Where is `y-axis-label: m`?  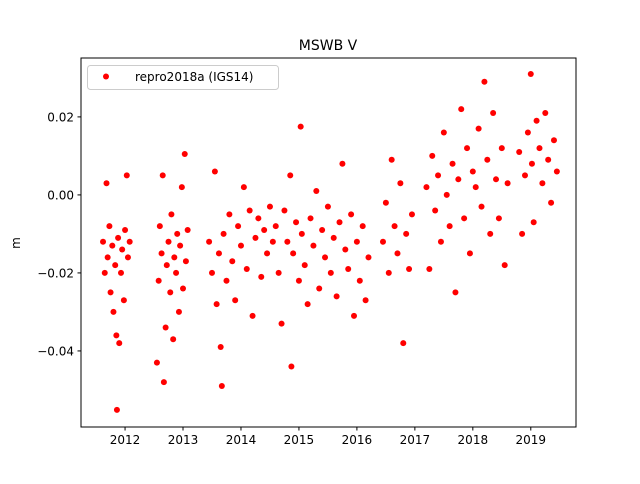
y-axis-label: m is located at coordinates (16, 243).